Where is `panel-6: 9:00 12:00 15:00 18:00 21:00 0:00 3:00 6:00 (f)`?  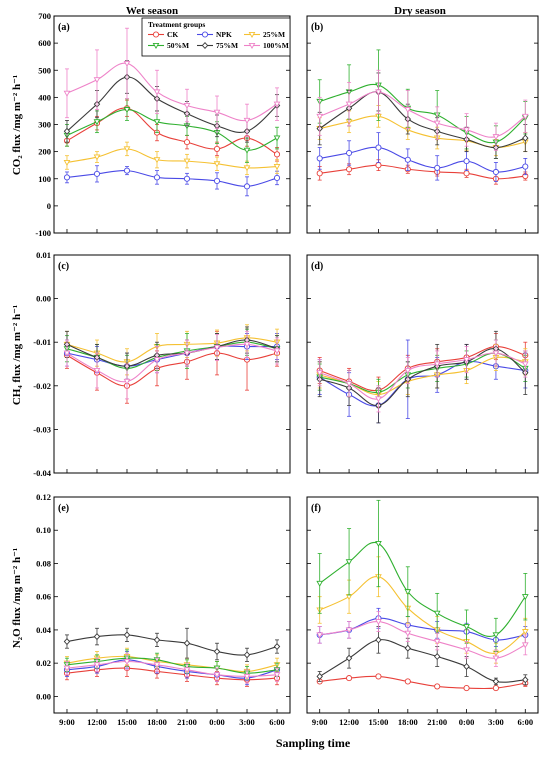
panel-6: 9:00 12:00 15:00 18:00 21:00 0:00 3:00 6:00 (f) is located at coordinates (422, 611).